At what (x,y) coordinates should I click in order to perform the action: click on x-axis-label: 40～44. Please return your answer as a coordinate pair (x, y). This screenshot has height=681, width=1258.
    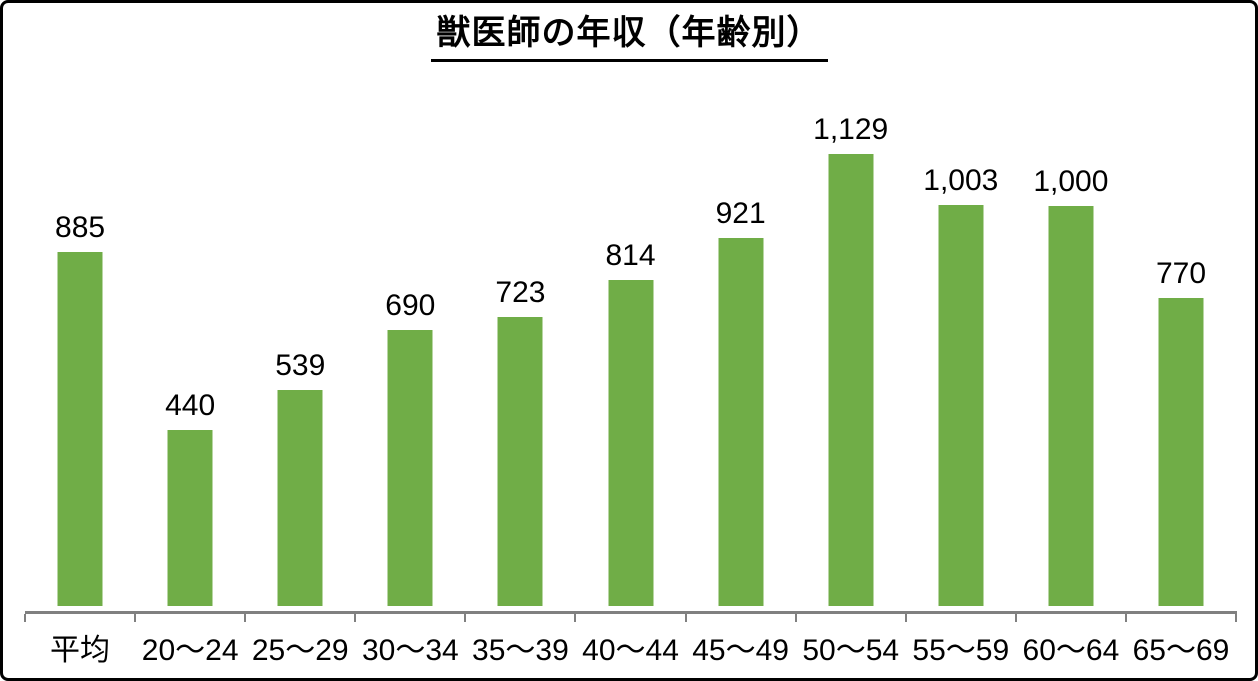
    Looking at the image, I should click on (630, 650).